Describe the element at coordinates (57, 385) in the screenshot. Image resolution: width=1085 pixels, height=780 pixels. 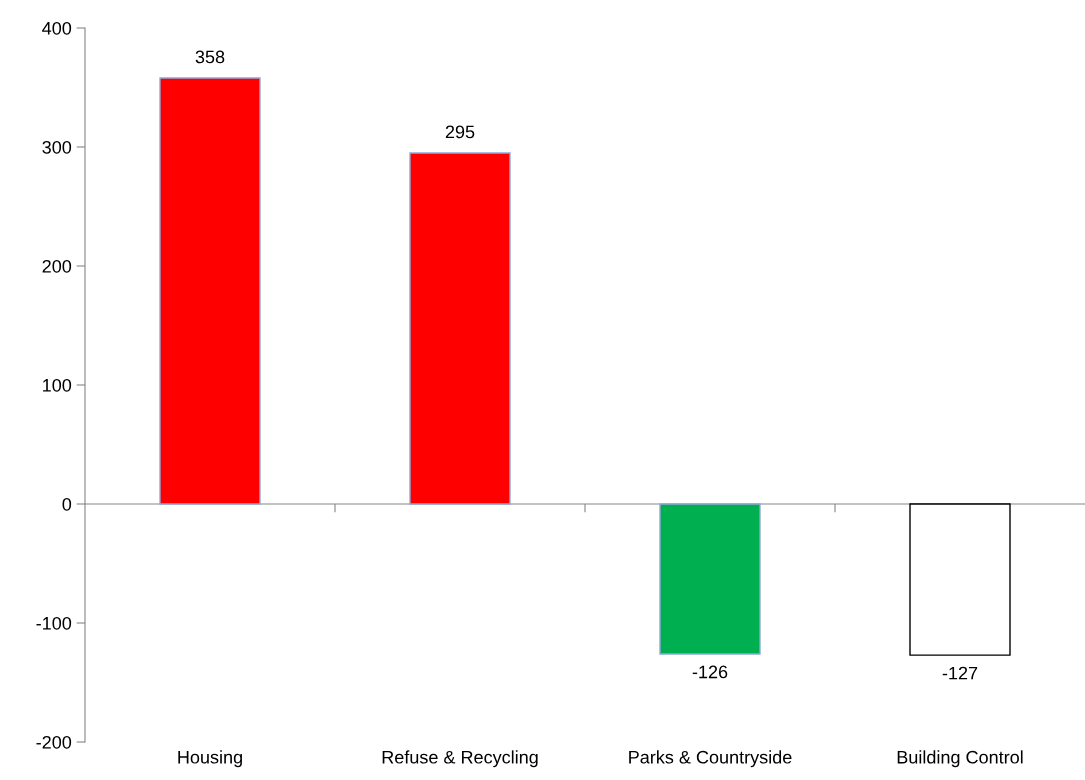
I see `y-tick-label: 100` at that location.